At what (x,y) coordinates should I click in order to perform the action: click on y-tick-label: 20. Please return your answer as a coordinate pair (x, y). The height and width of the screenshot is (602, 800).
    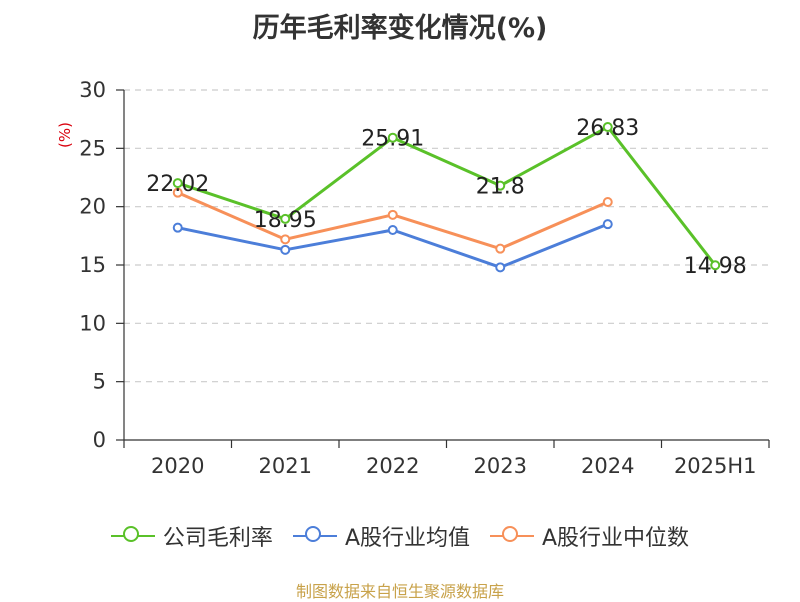
    Looking at the image, I should click on (92, 207).